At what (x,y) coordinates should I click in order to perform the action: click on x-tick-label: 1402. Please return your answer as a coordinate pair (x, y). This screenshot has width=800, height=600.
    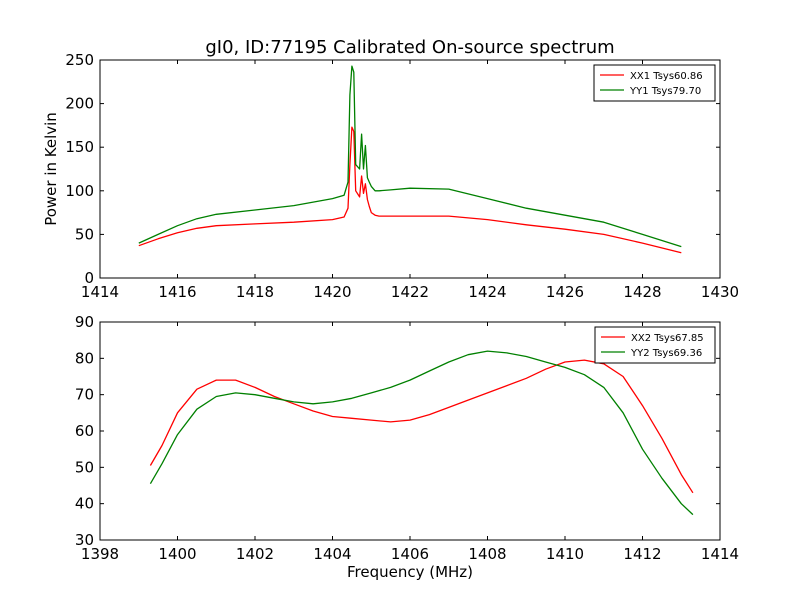
    Looking at the image, I should click on (255, 554).